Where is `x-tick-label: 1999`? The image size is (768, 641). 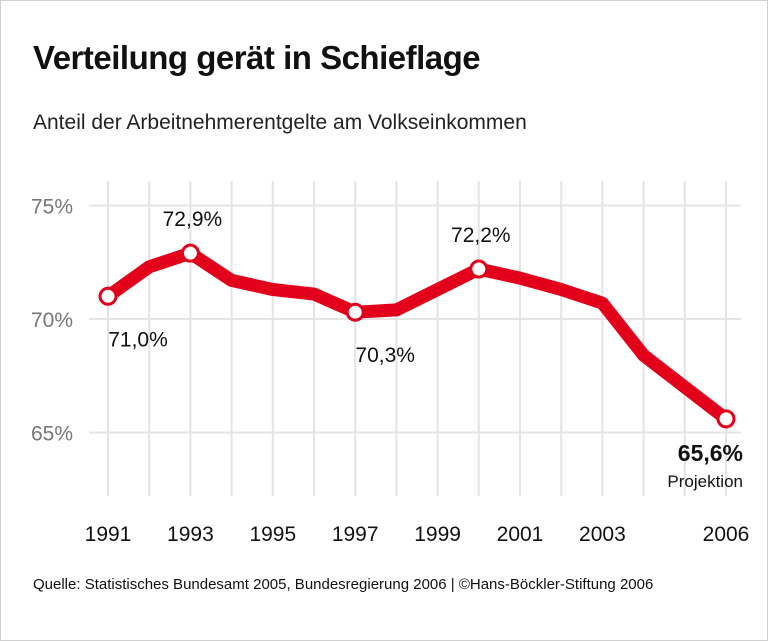 x-tick-label: 1999 is located at coordinates (437, 534).